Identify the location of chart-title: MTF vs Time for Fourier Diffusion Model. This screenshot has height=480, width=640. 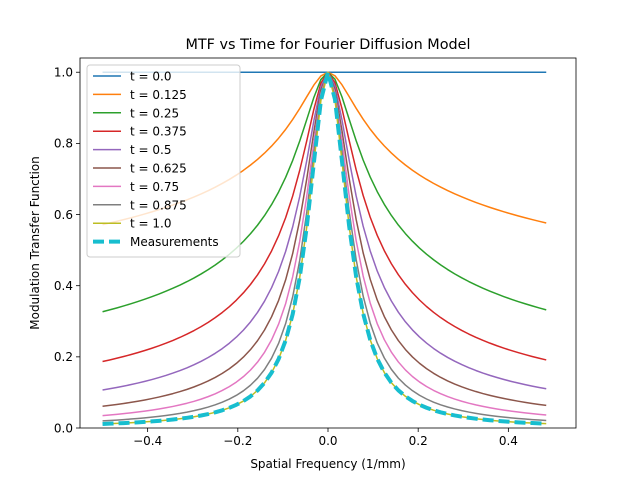
(327, 45).